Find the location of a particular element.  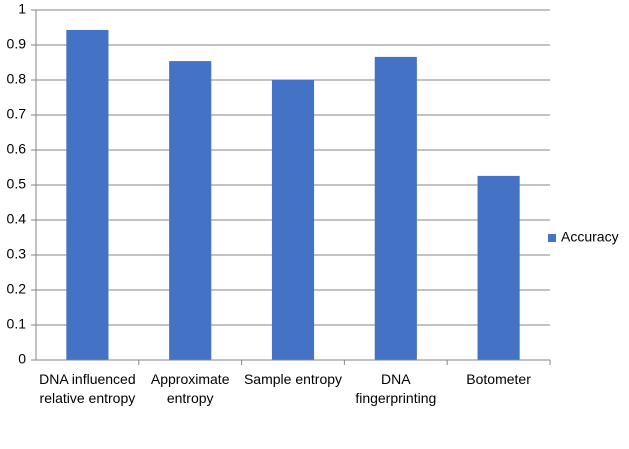

legend-swatch is located at coordinates (552, 238).